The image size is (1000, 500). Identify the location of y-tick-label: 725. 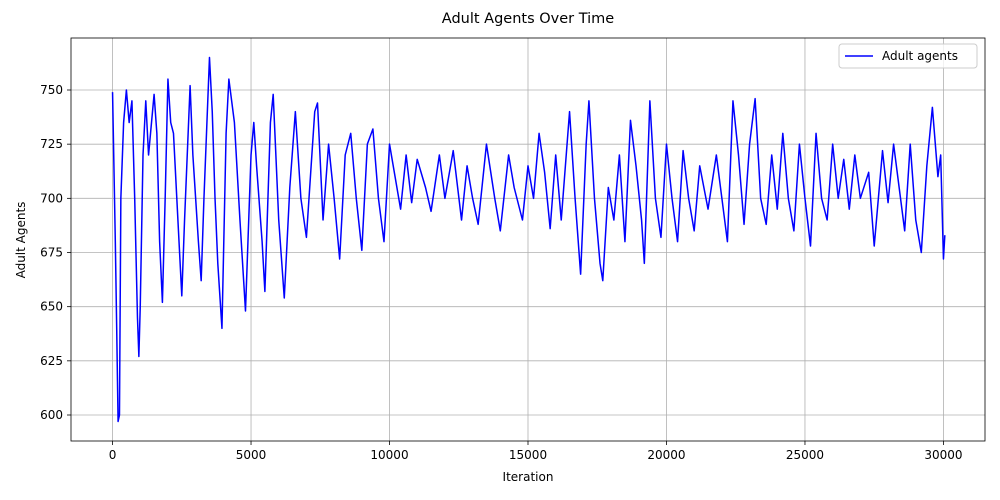
(51, 144).